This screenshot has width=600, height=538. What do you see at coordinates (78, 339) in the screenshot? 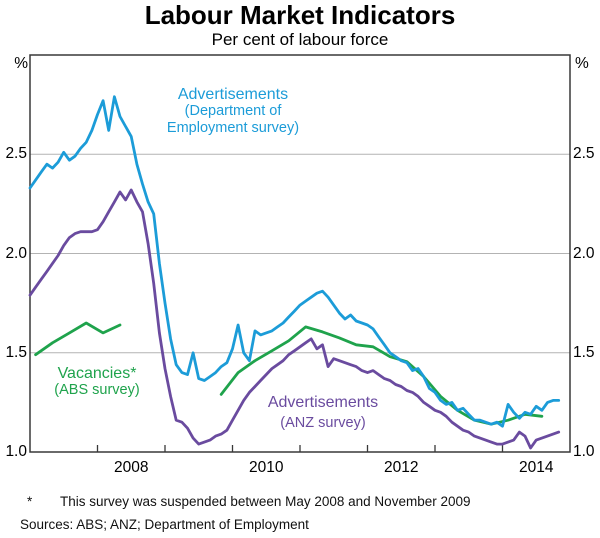
I see `series-line-vacancies-abs-survey--seg0` at bounding box center [78, 339].